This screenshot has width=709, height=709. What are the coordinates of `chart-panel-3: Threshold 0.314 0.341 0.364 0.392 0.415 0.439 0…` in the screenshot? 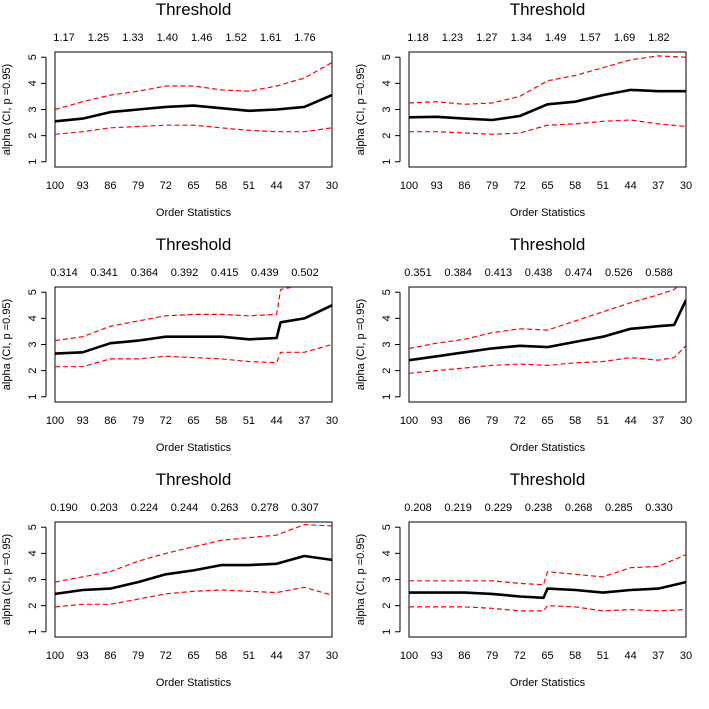 It's located at (169, 344).